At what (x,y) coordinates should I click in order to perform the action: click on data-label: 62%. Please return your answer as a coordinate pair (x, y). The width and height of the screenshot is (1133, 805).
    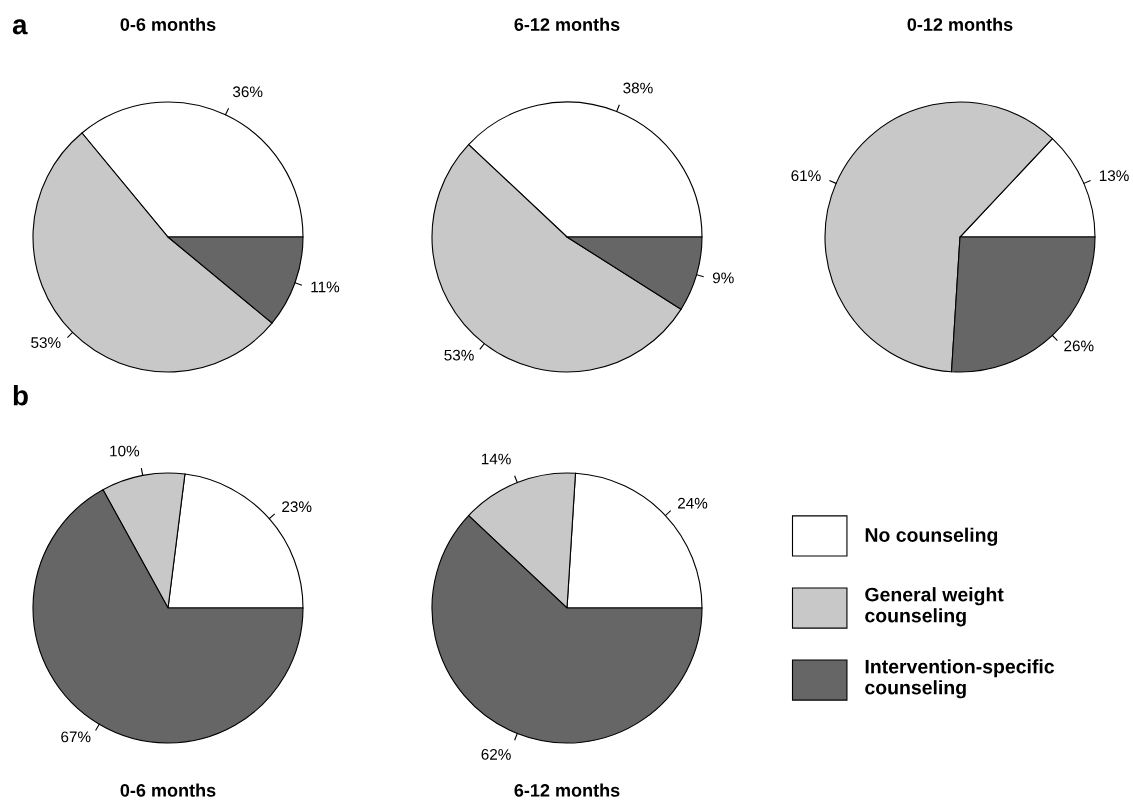
    Looking at the image, I should click on (496, 754).